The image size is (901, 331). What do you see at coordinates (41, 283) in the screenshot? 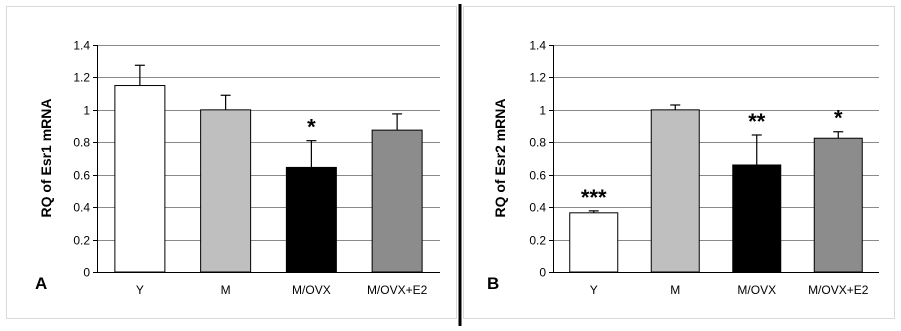
I see `panel-label-a: A` at bounding box center [41, 283].